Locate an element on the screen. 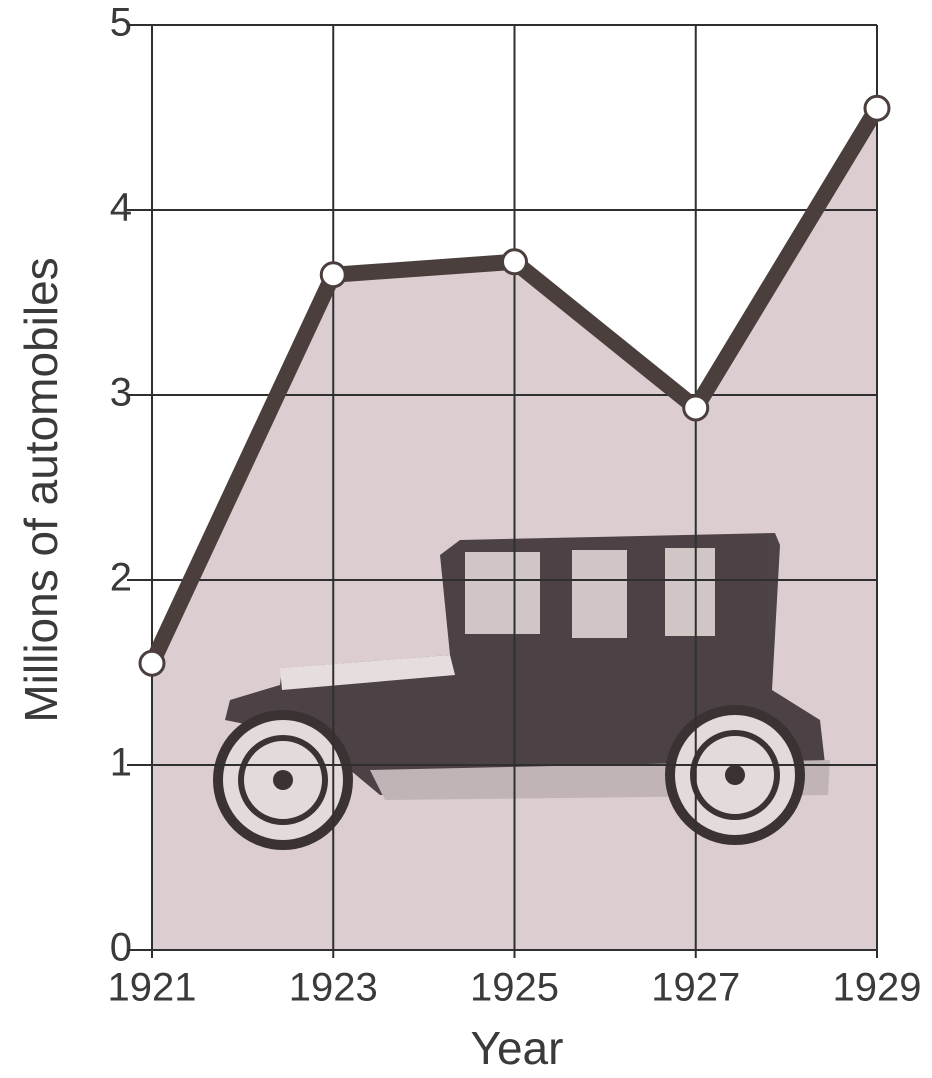 This screenshot has width=932, height=1078. x-tick-label: 1923 is located at coordinates (333, 988).